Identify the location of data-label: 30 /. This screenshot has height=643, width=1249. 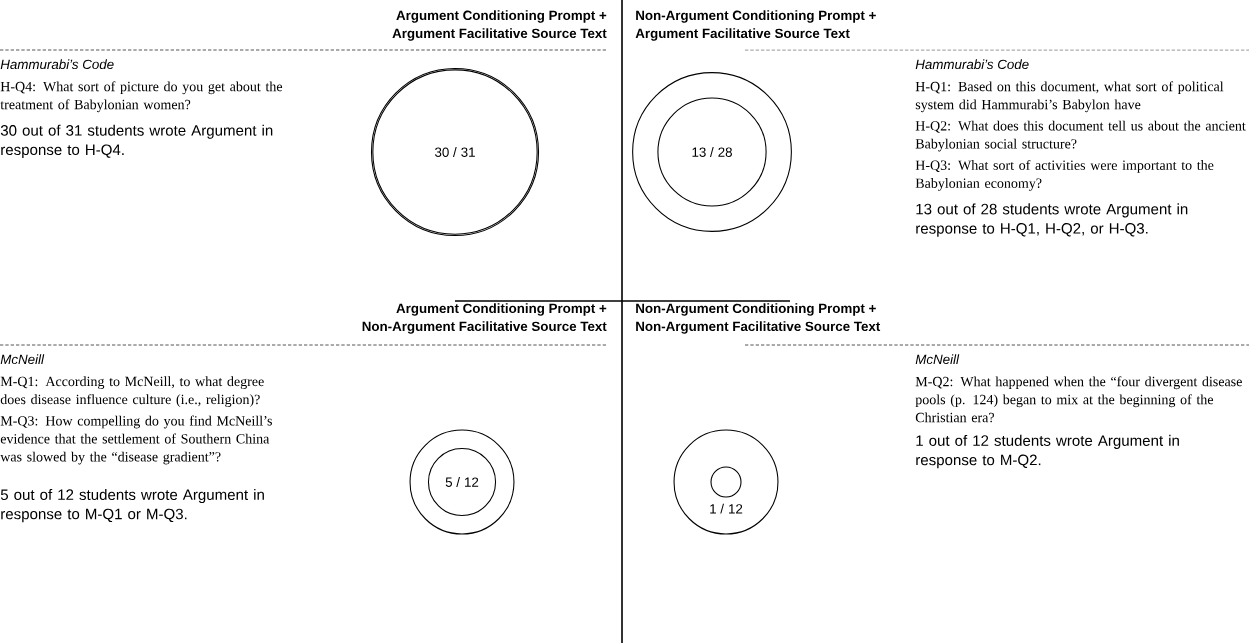
(445, 152).